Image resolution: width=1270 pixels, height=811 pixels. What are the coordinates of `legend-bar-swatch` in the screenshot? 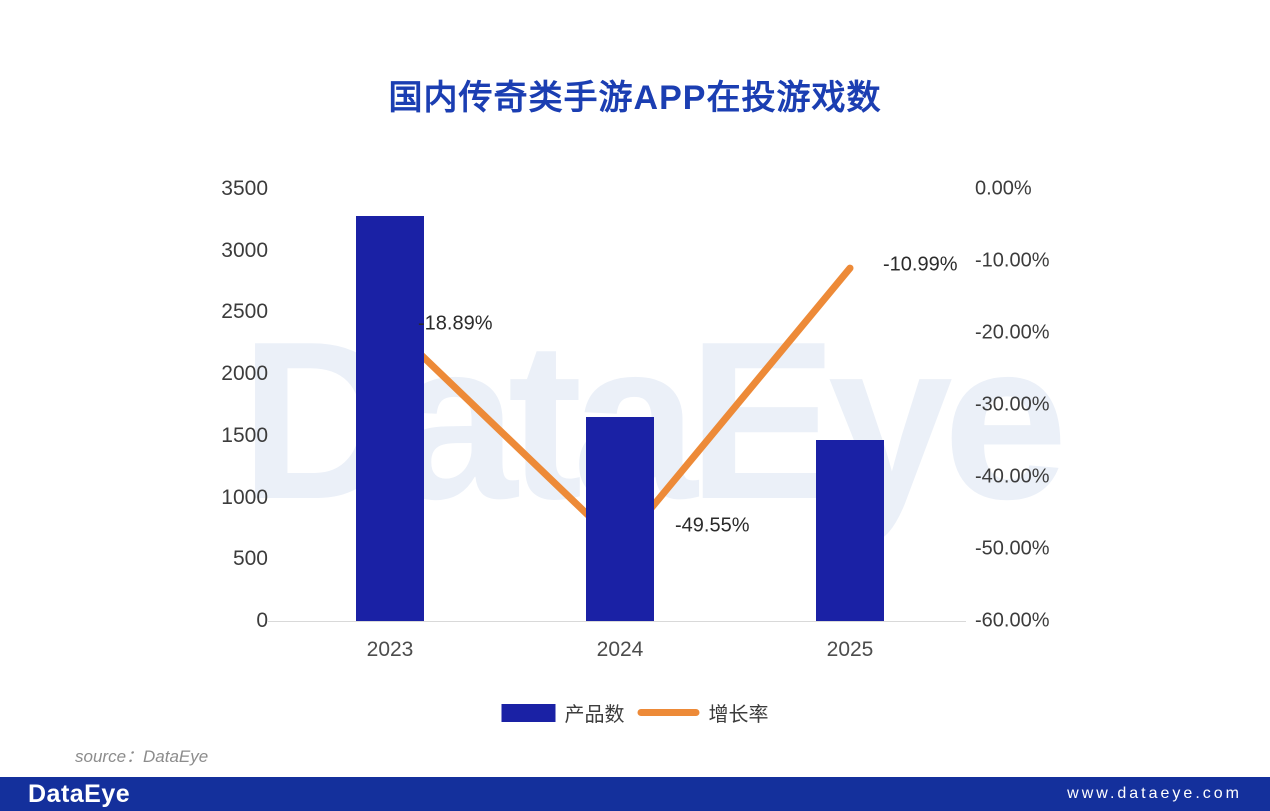 It's located at (528, 712).